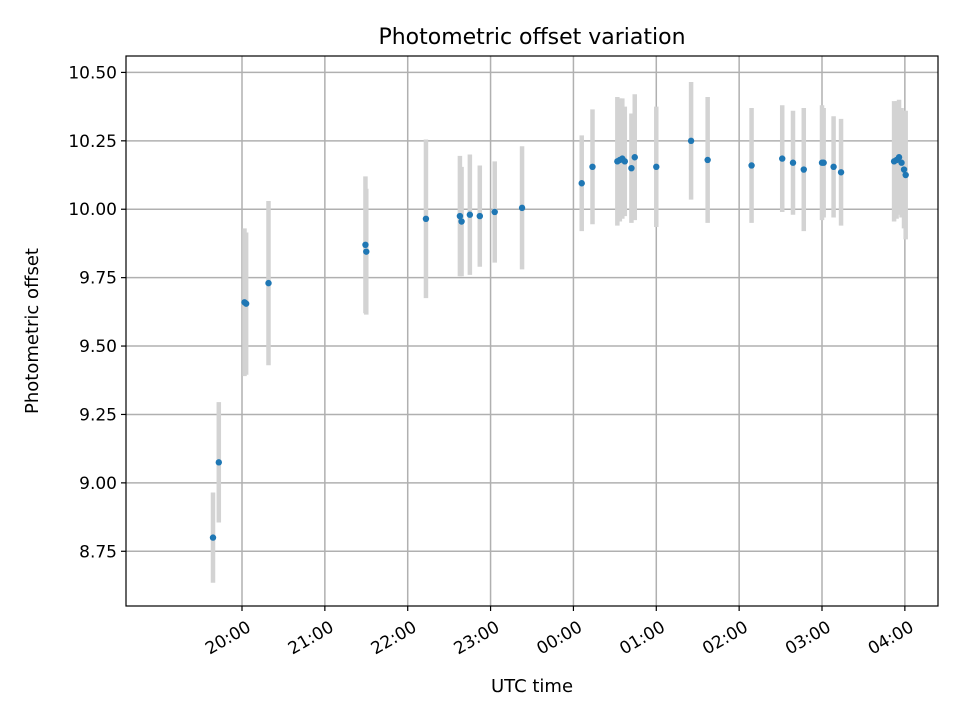 The height and width of the screenshot is (720, 960). Describe the element at coordinates (98, 484) in the screenshot. I see `y-tick-label: 9.00` at that location.